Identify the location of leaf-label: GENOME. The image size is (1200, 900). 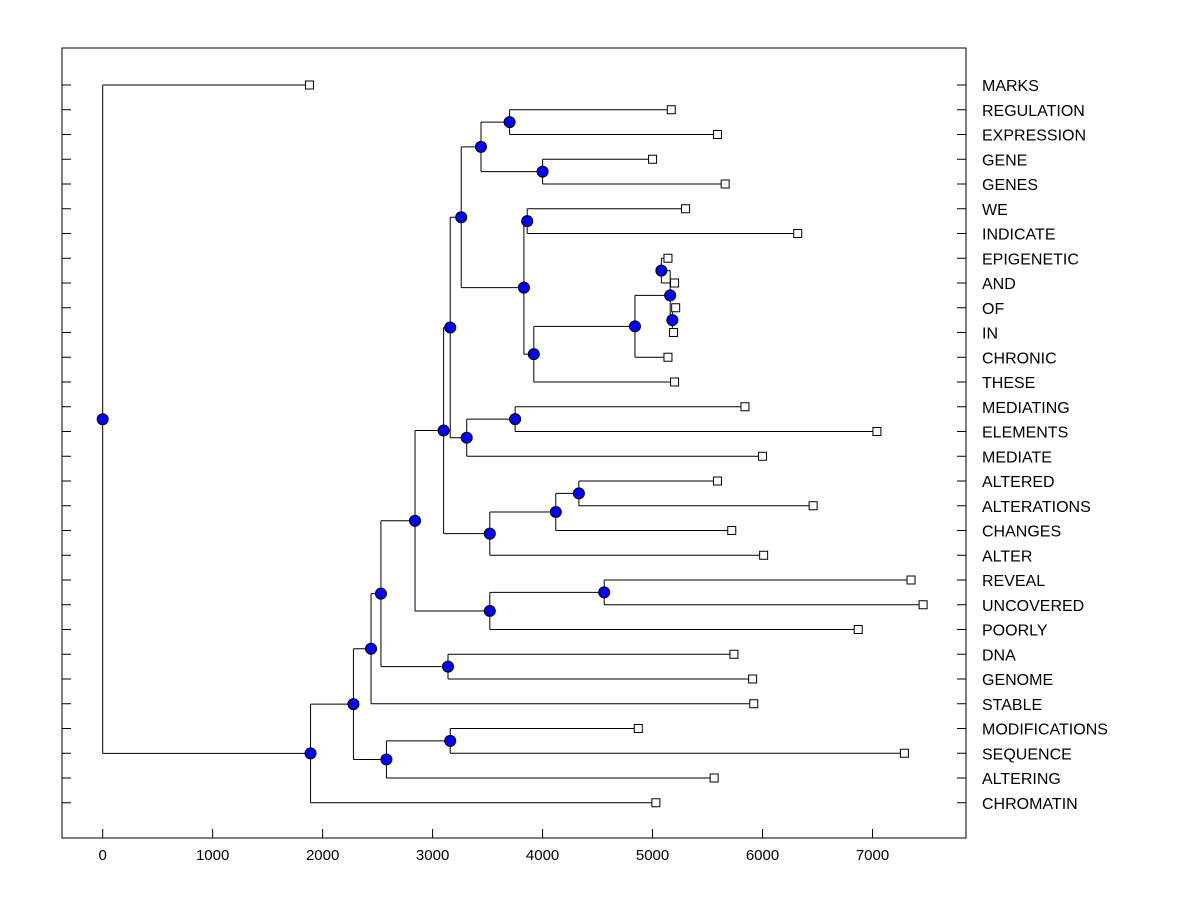
(1017, 680).